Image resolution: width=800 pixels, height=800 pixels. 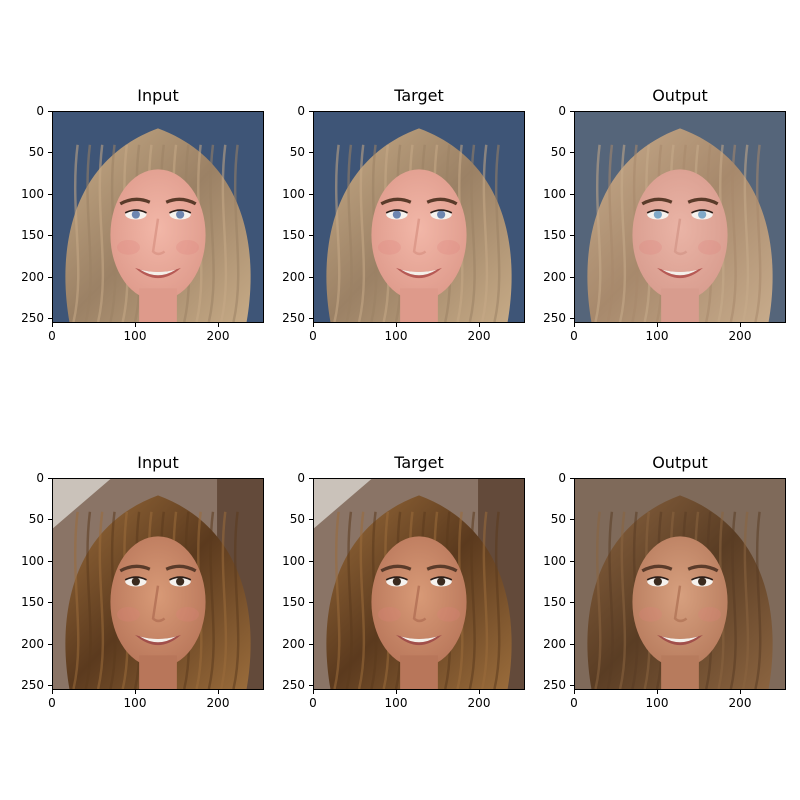 I want to click on panel-title: Output, so click(x=680, y=462).